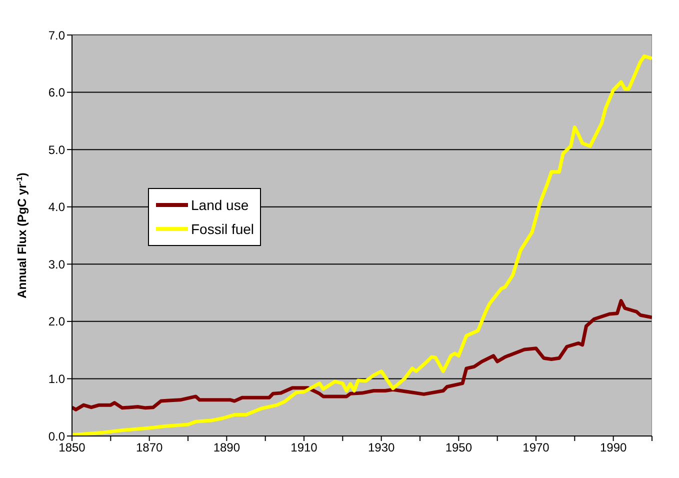 The width and height of the screenshot is (679, 478). What do you see at coordinates (57, 149) in the screenshot?
I see `y-tick-label: 5.0` at bounding box center [57, 149].